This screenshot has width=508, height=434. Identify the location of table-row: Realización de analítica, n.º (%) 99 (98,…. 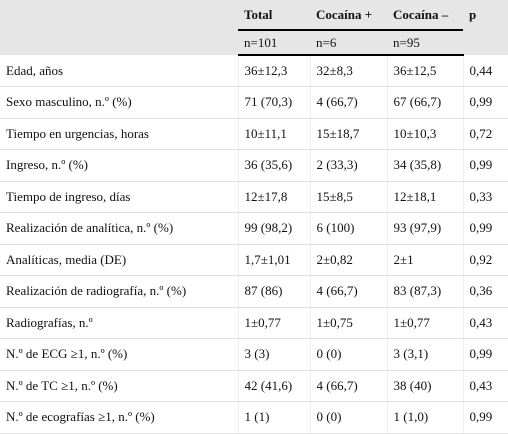
(254, 228).